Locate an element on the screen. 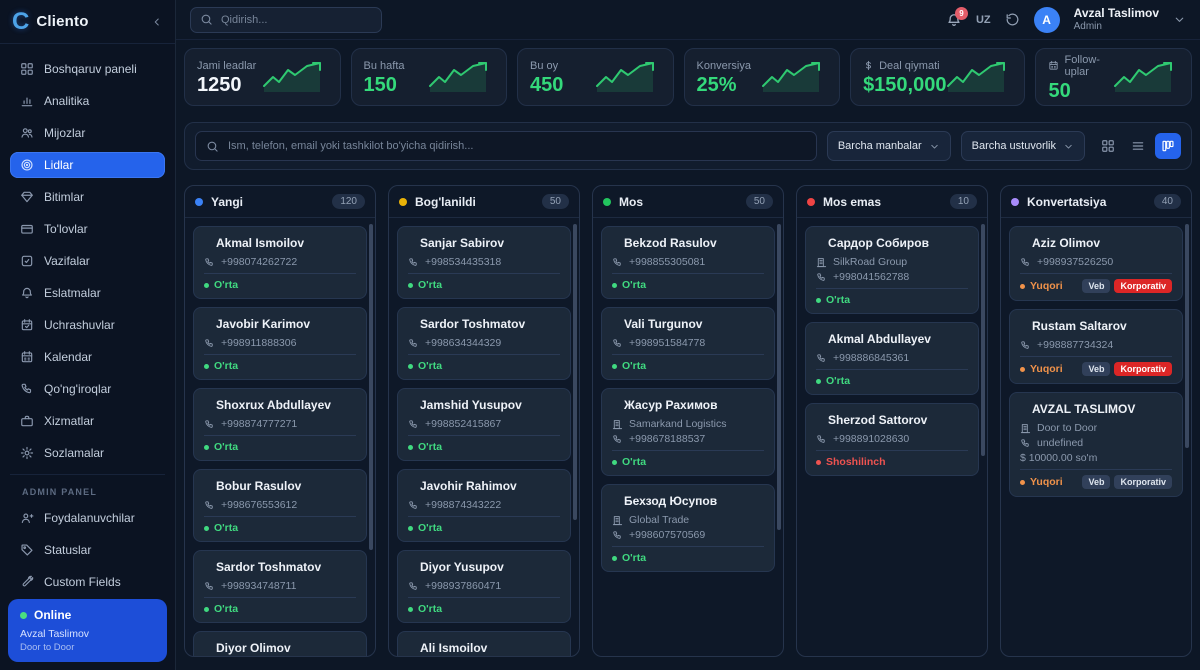  lead-card: Akmal Abdullayev +998886845361 O'rta is located at coordinates (892, 358).